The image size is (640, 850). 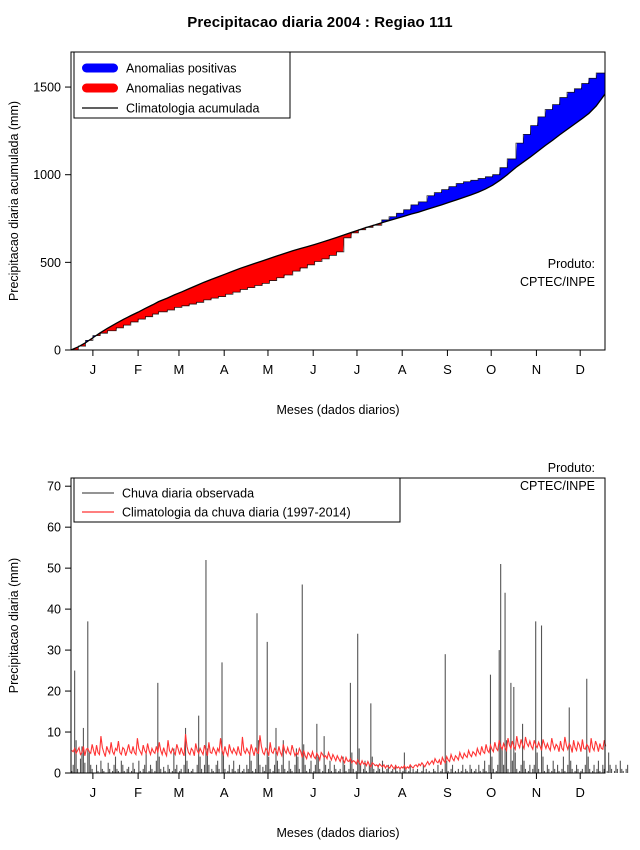 I want to click on legend-label: Anomalias negativas, so click(x=183, y=89).